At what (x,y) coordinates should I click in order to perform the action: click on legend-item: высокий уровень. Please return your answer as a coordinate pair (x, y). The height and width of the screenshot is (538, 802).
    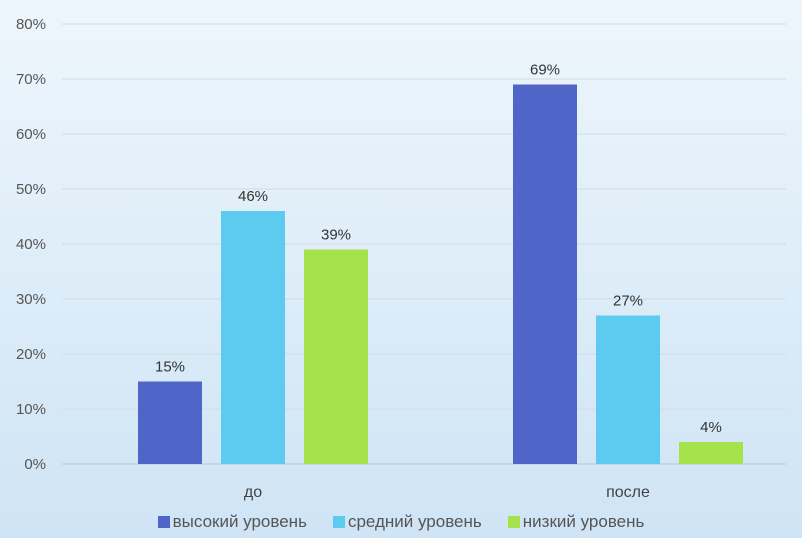
    Looking at the image, I should click on (232, 522).